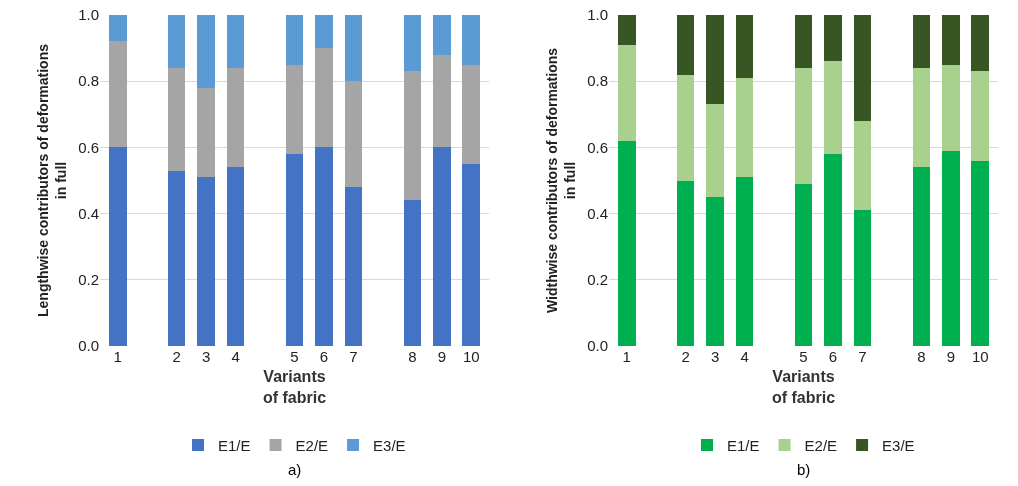 Image resolution: width=1018 pixels, height=486 pixels. I want to click on y-axis-title: Widthwise contributors of deformations in full, so click(560, 180).